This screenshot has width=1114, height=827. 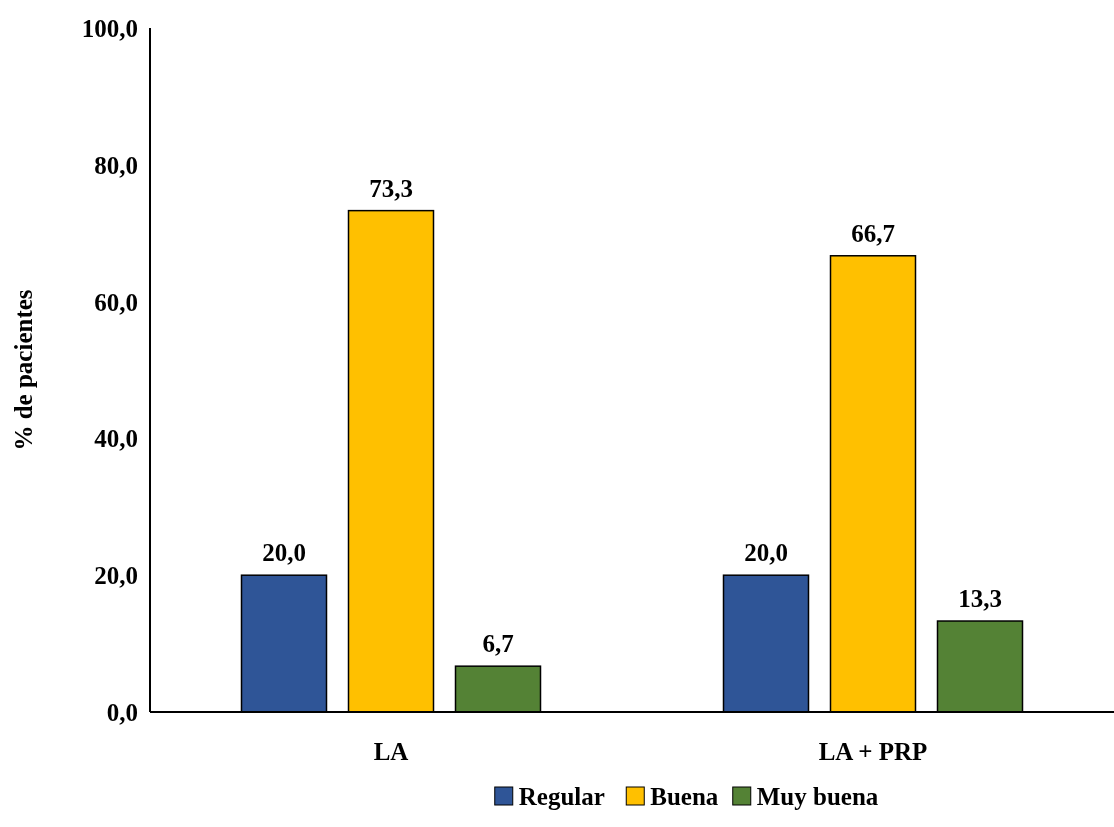 What do you see at coordinates (561, 796) in the screenshot?
I see `legend-label: Regular` at bounding box center [561, 796].